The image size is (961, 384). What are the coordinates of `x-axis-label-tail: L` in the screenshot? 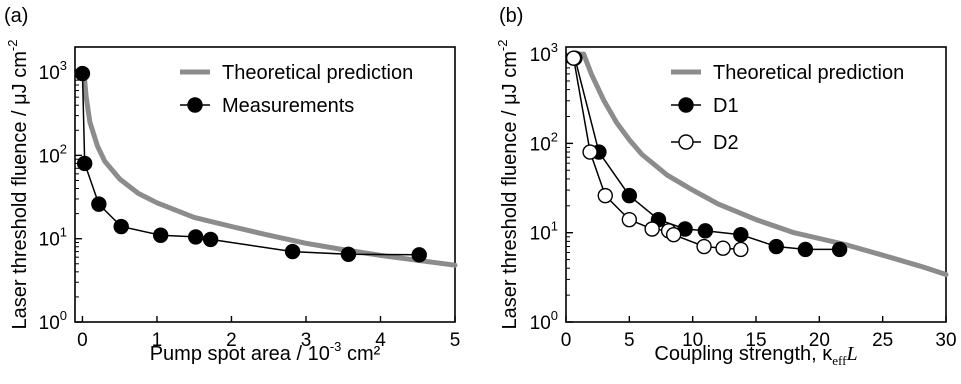 It's located at (851, 354).